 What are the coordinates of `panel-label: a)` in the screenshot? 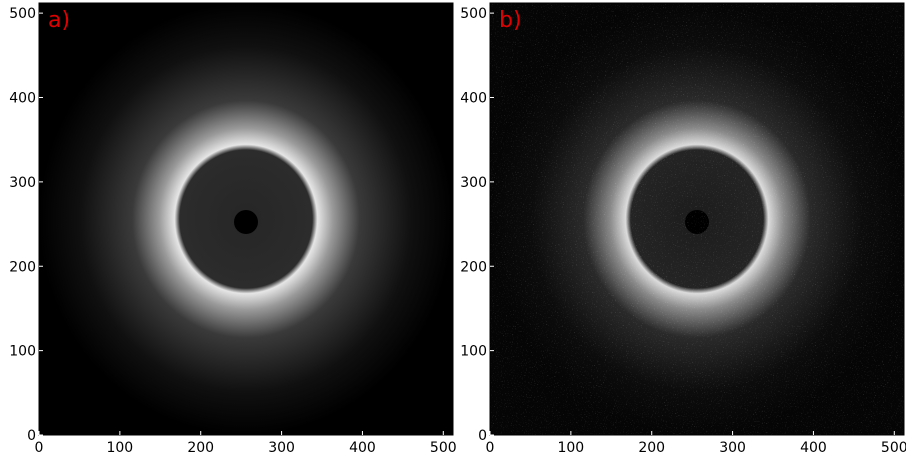 It's located at (59, 20).